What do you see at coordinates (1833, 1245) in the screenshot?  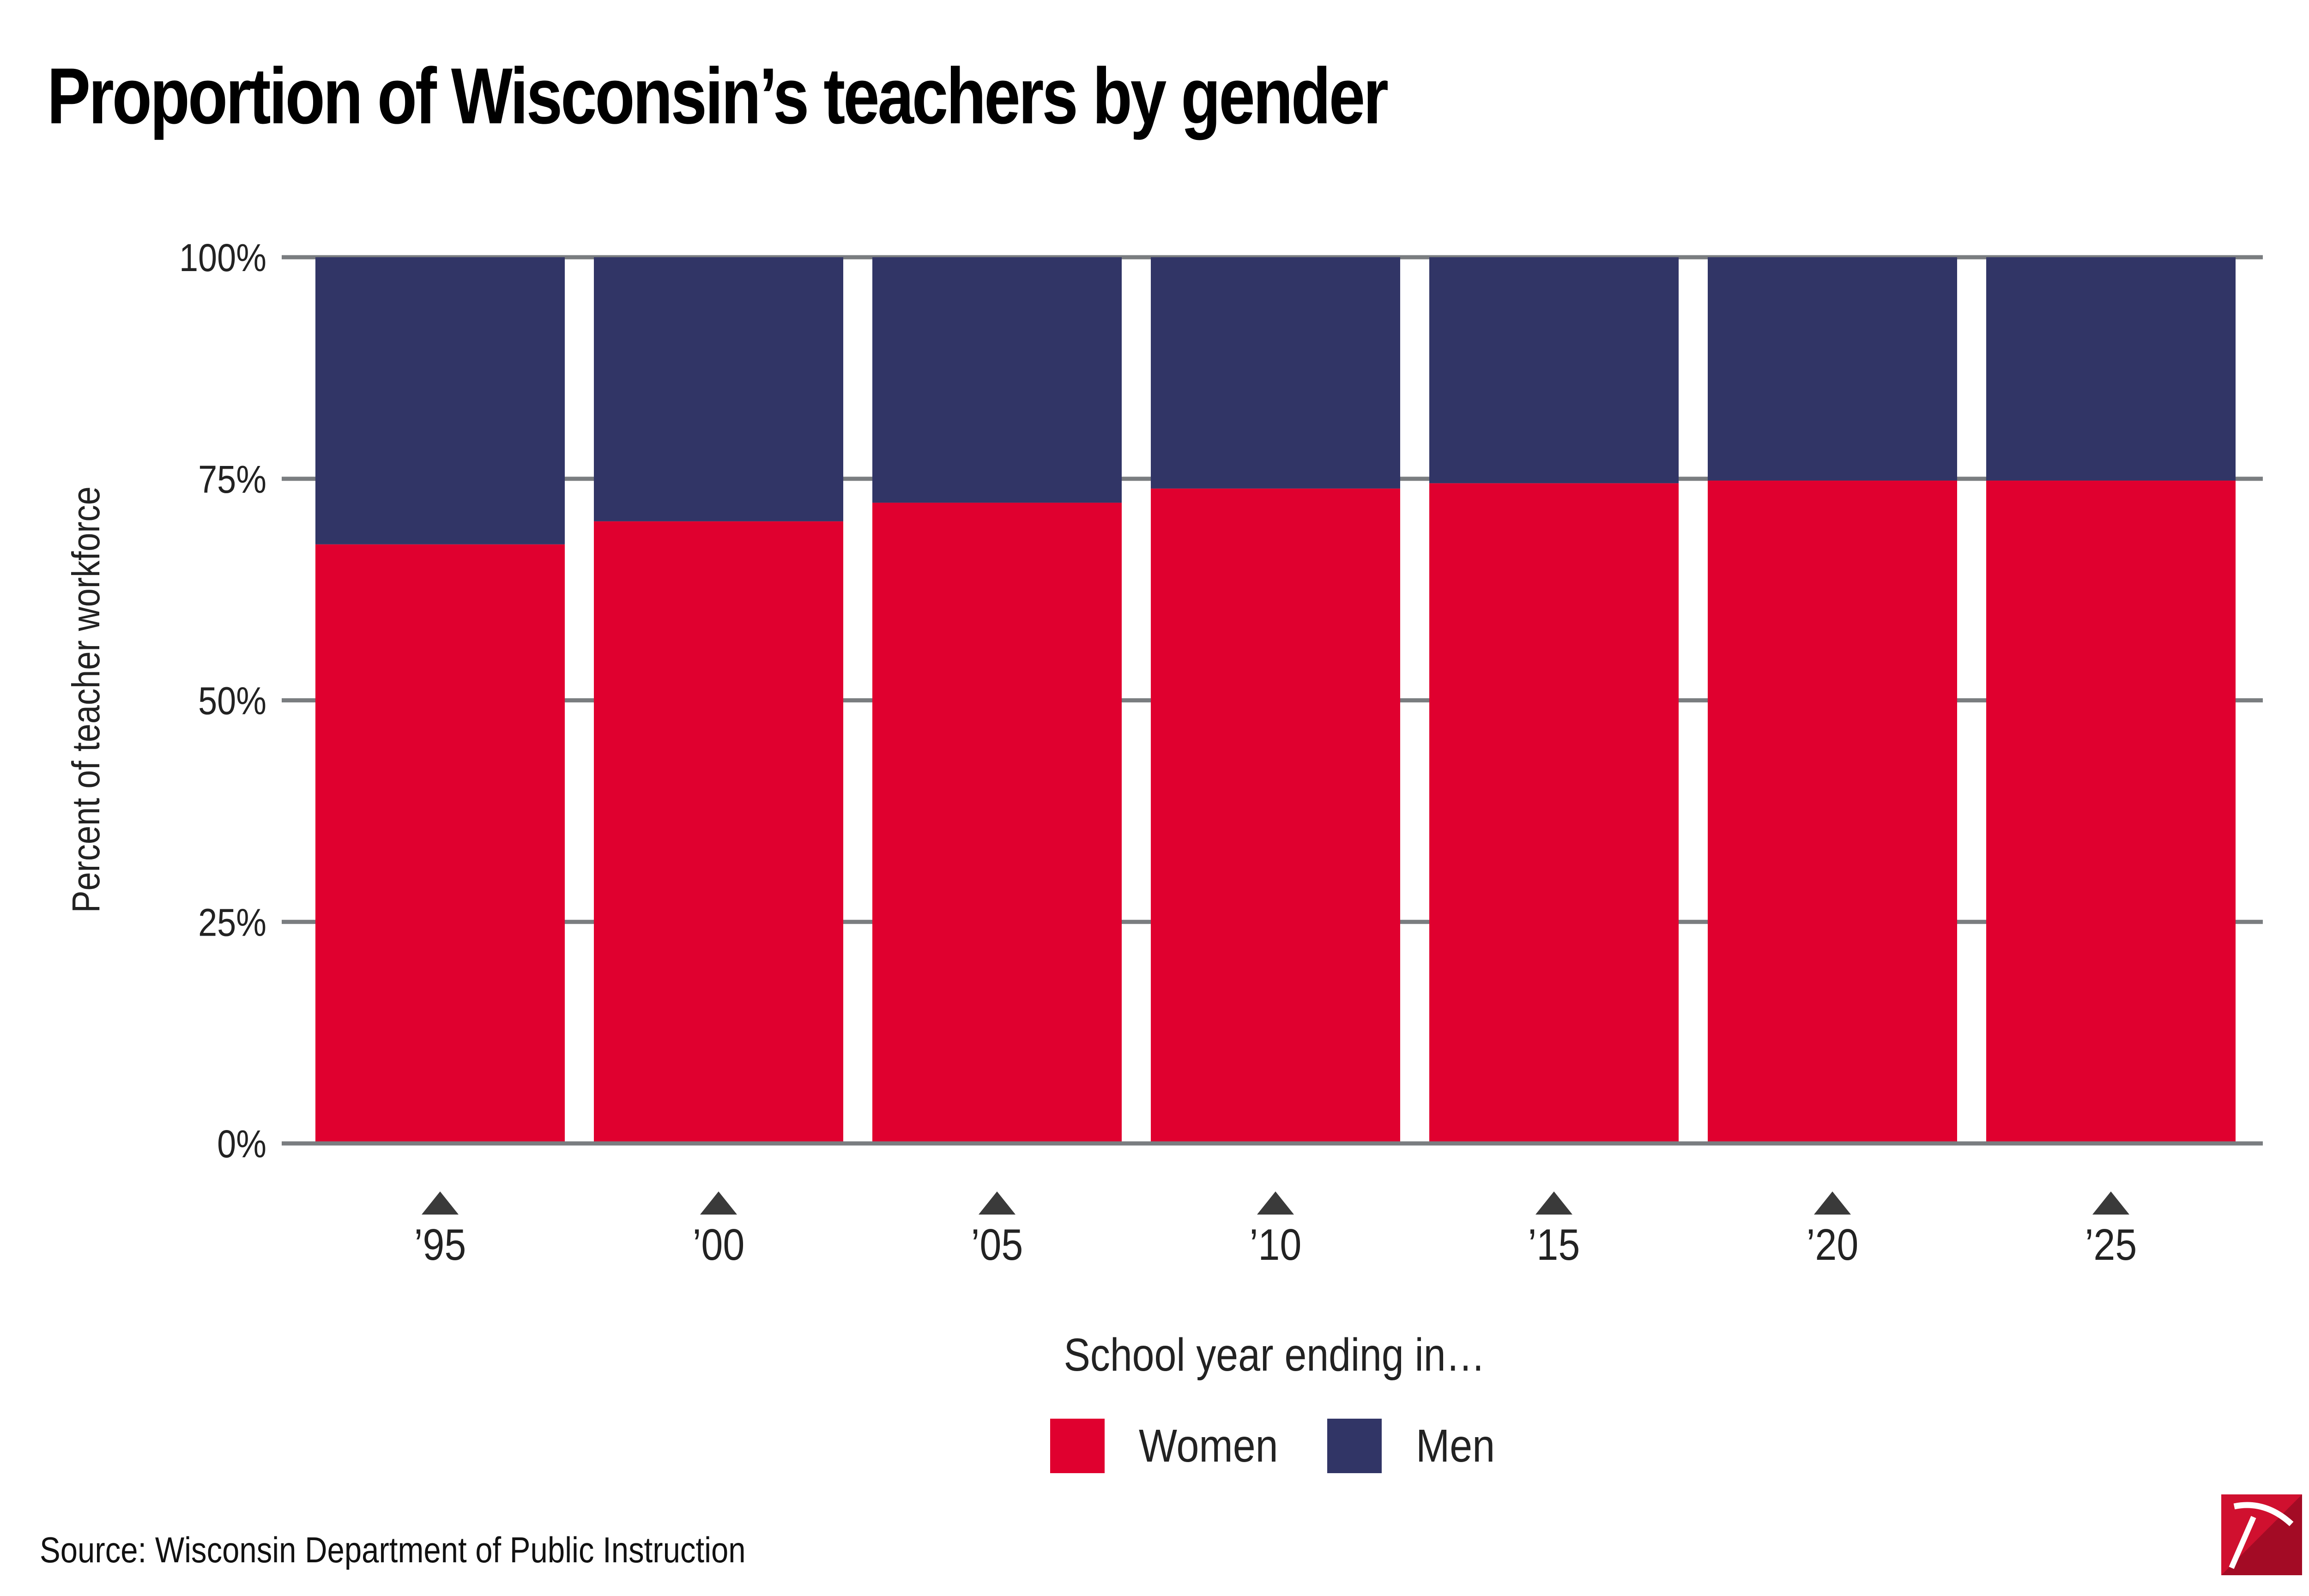 I see `x-tick-label: ’20` at bounding box center [1833, 1245].